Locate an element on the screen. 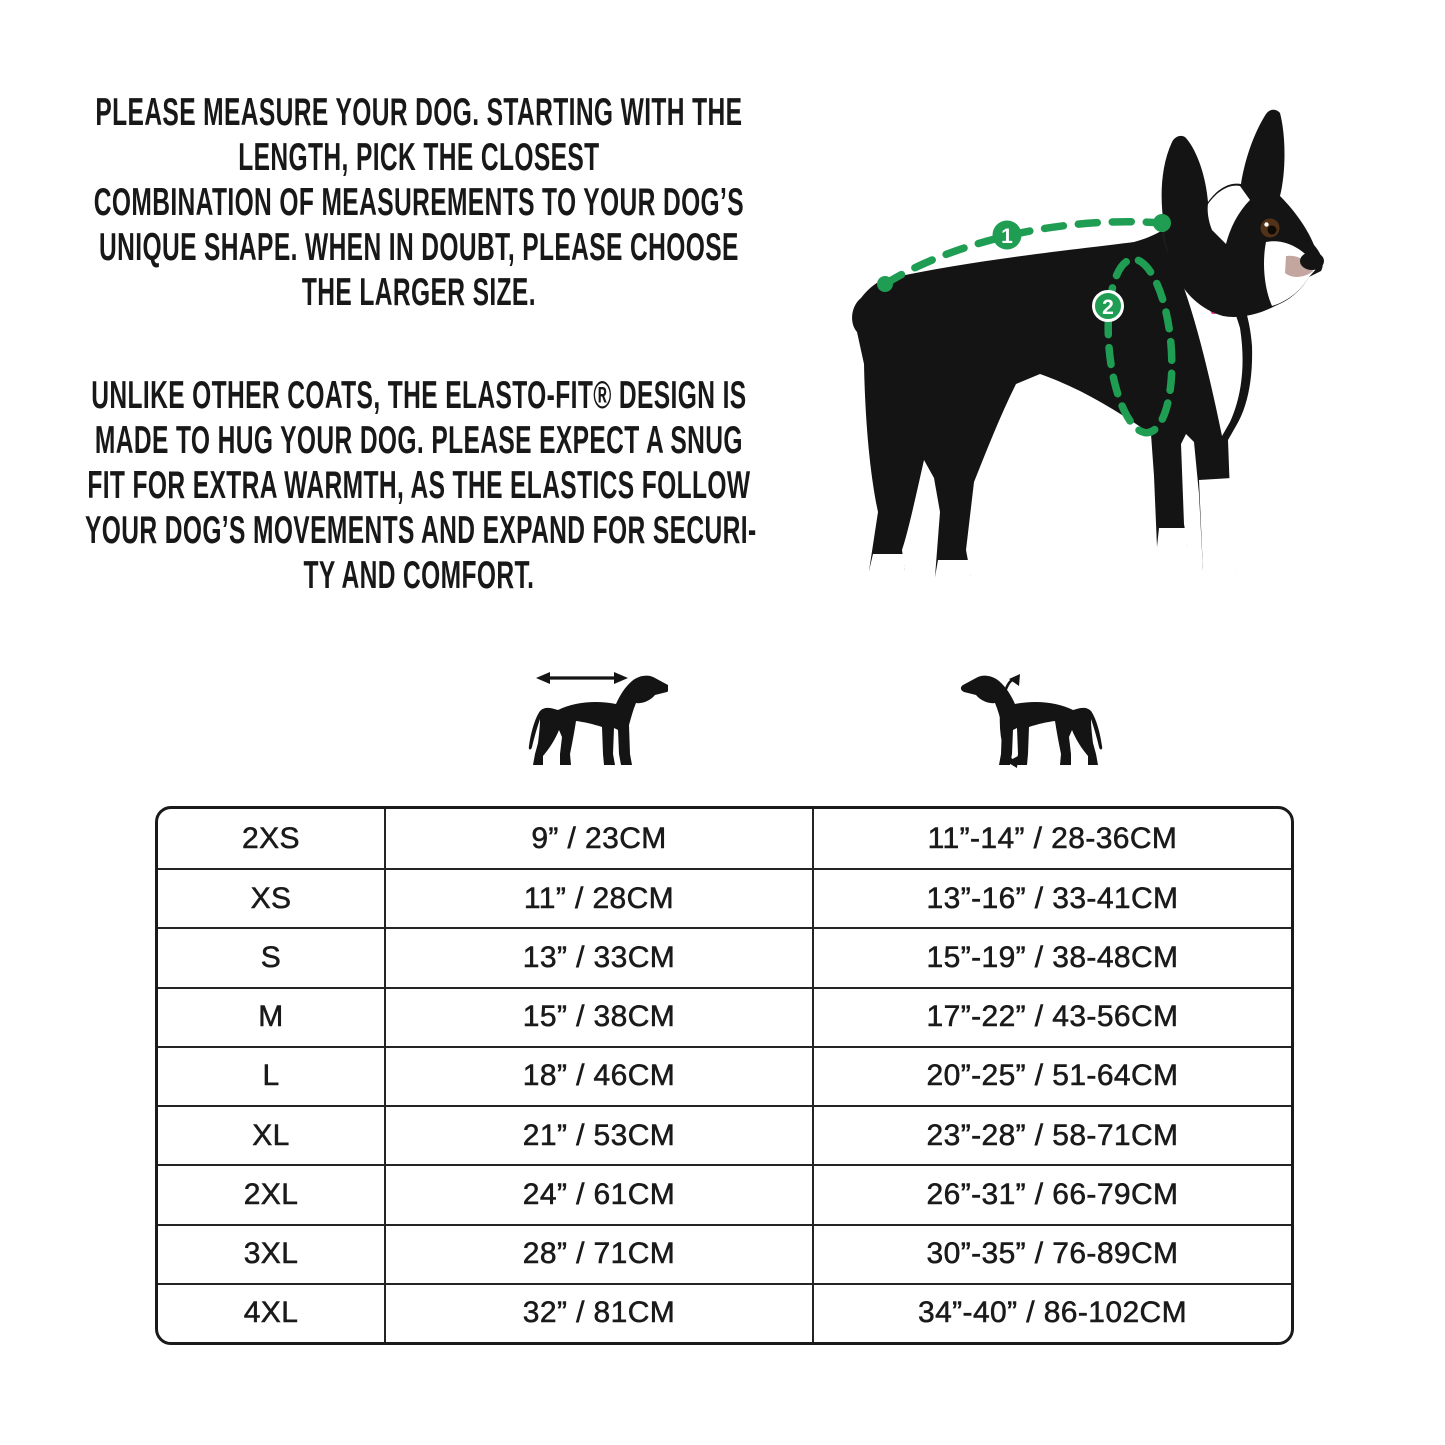 This screenshot has height=1445, width=1445. dog-back-length-icon is located at coordinates (598, 718).